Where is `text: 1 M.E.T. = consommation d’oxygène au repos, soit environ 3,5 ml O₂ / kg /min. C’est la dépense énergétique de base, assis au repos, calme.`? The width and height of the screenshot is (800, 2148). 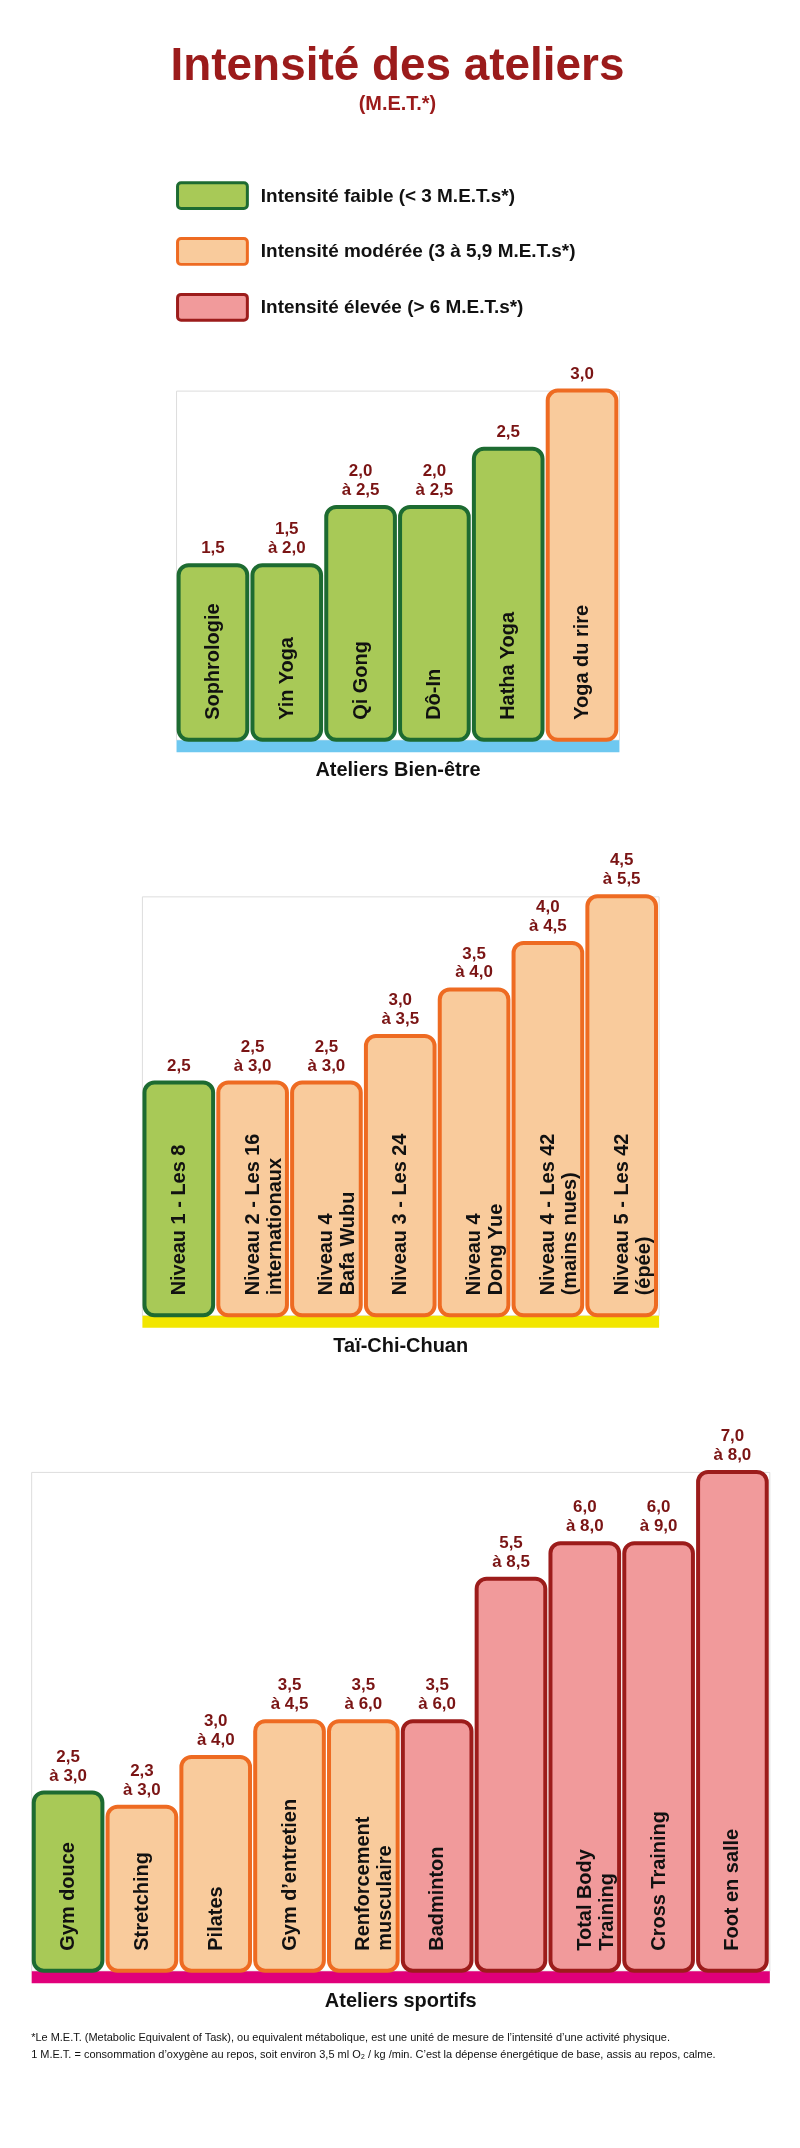
text: 1 M.E.T. = consommation d’oxygène au repos, soit environ 3,5 ml O₂ / kg /min. C’est la dépense énergétique de base, assis au repos, calme. is located at coordinates (373, 2054).